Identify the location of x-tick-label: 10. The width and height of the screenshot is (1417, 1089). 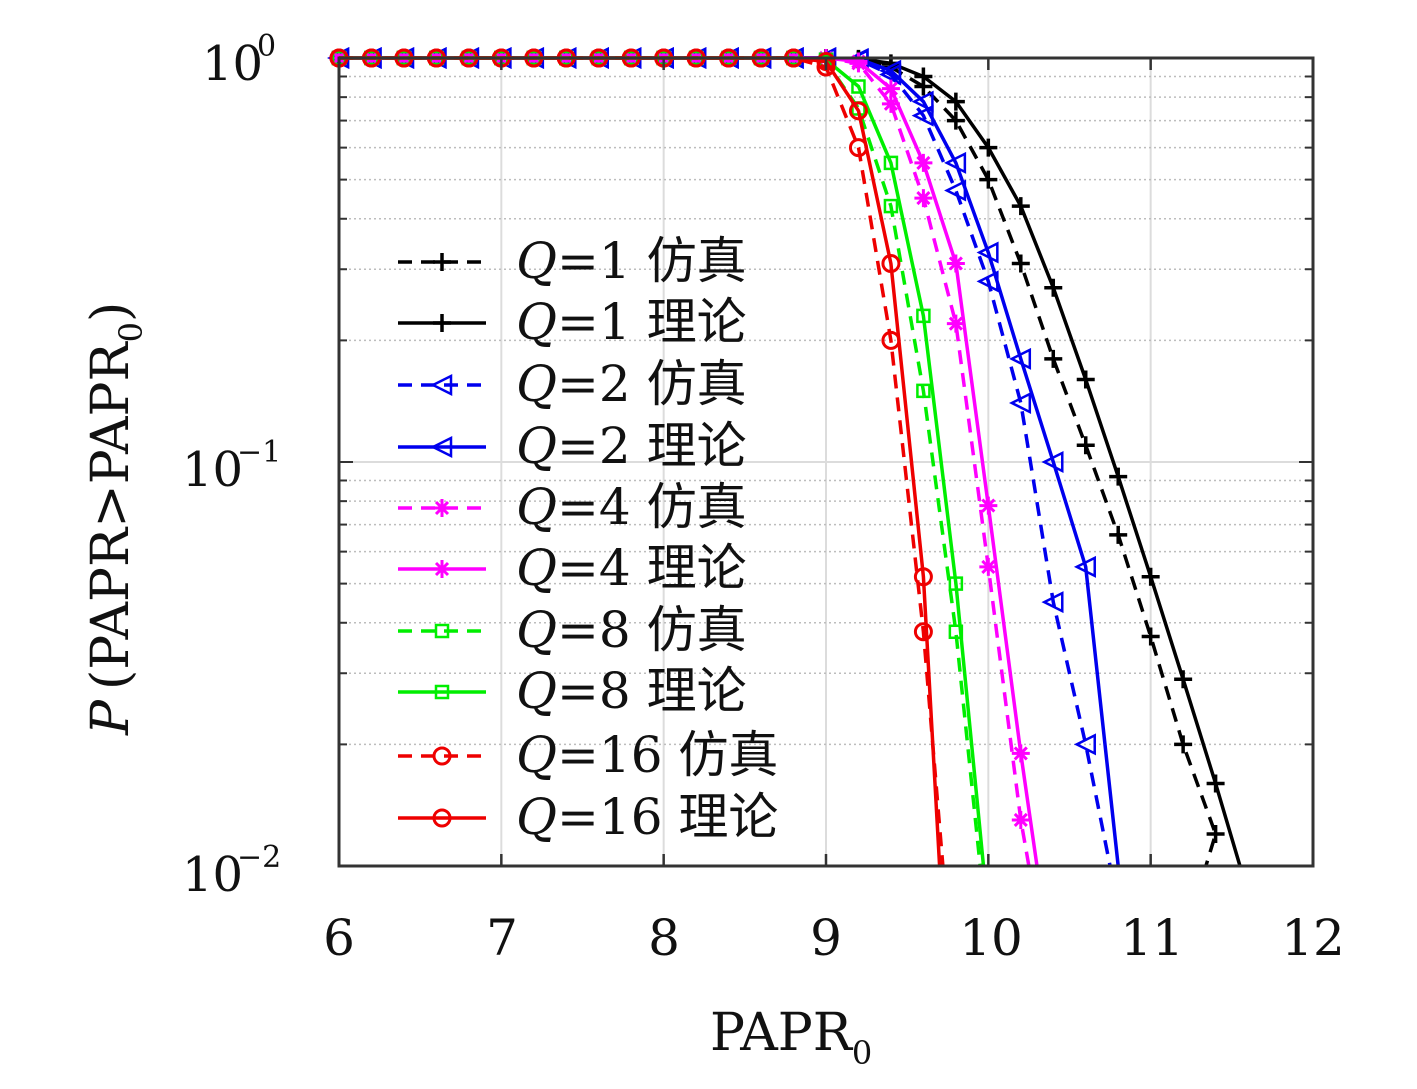
(991, 938).